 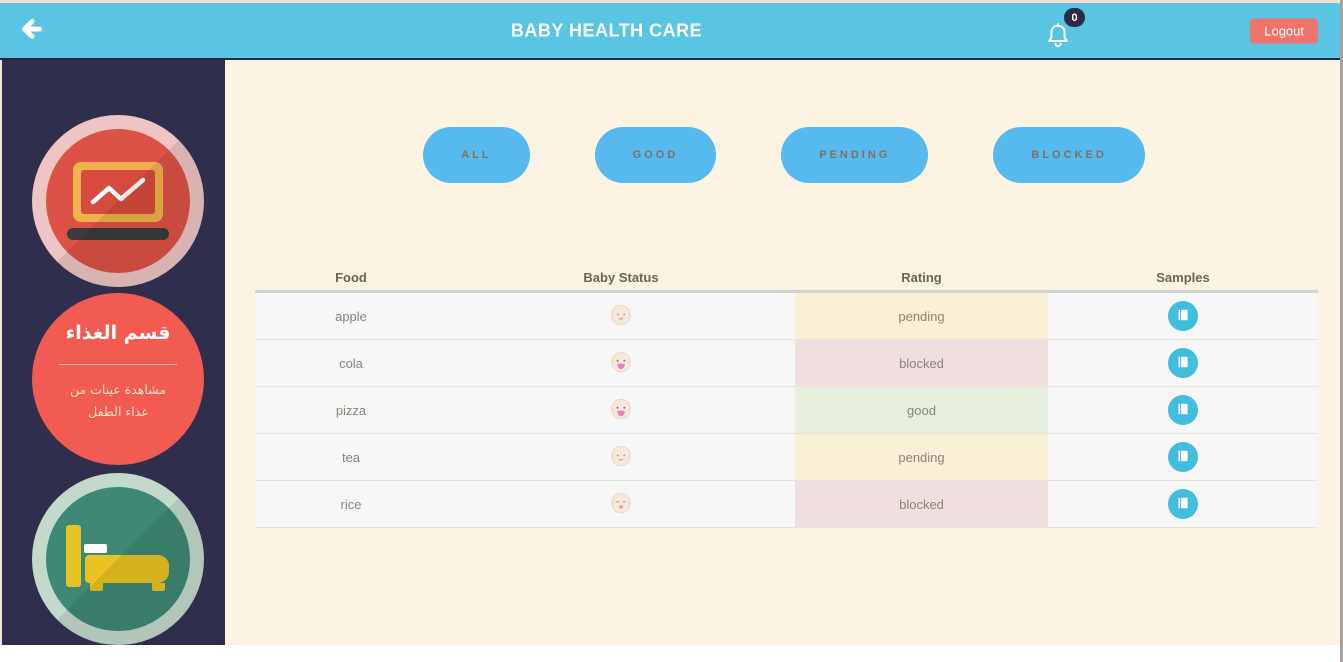 I want to click on filter-button-good: GOOD, so click(x=655, y=155).